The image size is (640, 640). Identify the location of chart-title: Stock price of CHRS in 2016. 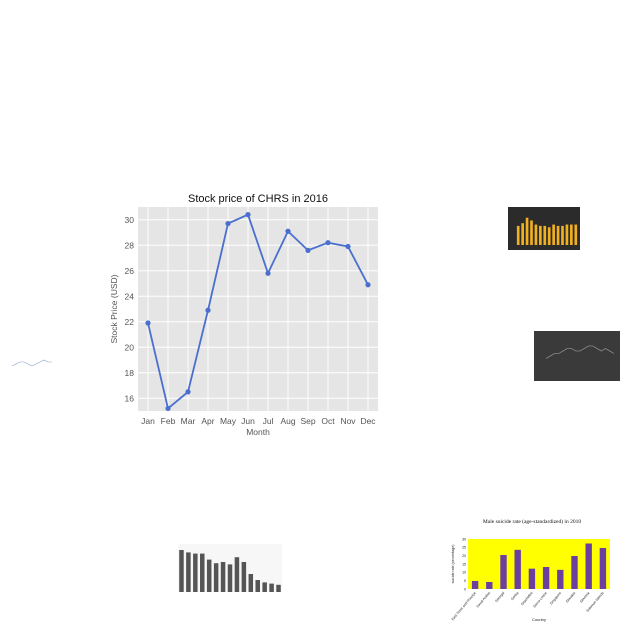
(258, 199).